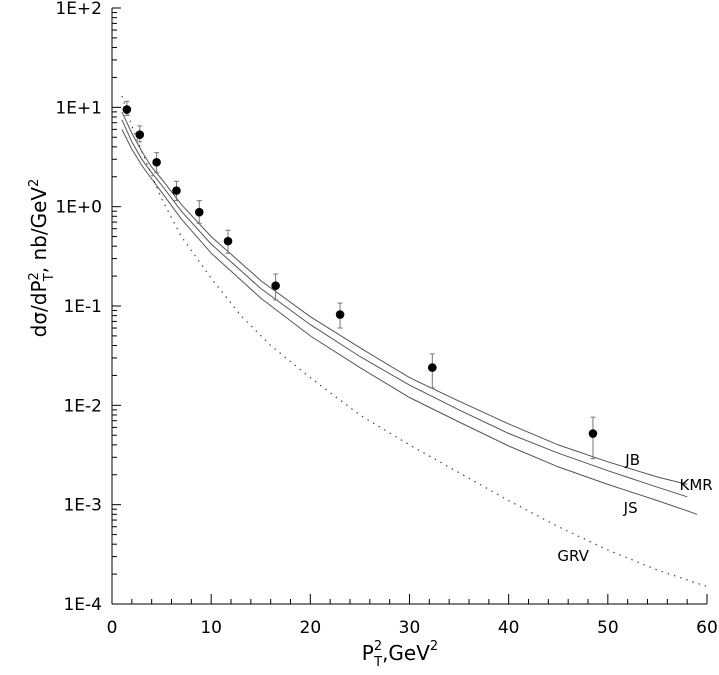  I want to click on y-tick-label: 1E+0, so click(78, 208).